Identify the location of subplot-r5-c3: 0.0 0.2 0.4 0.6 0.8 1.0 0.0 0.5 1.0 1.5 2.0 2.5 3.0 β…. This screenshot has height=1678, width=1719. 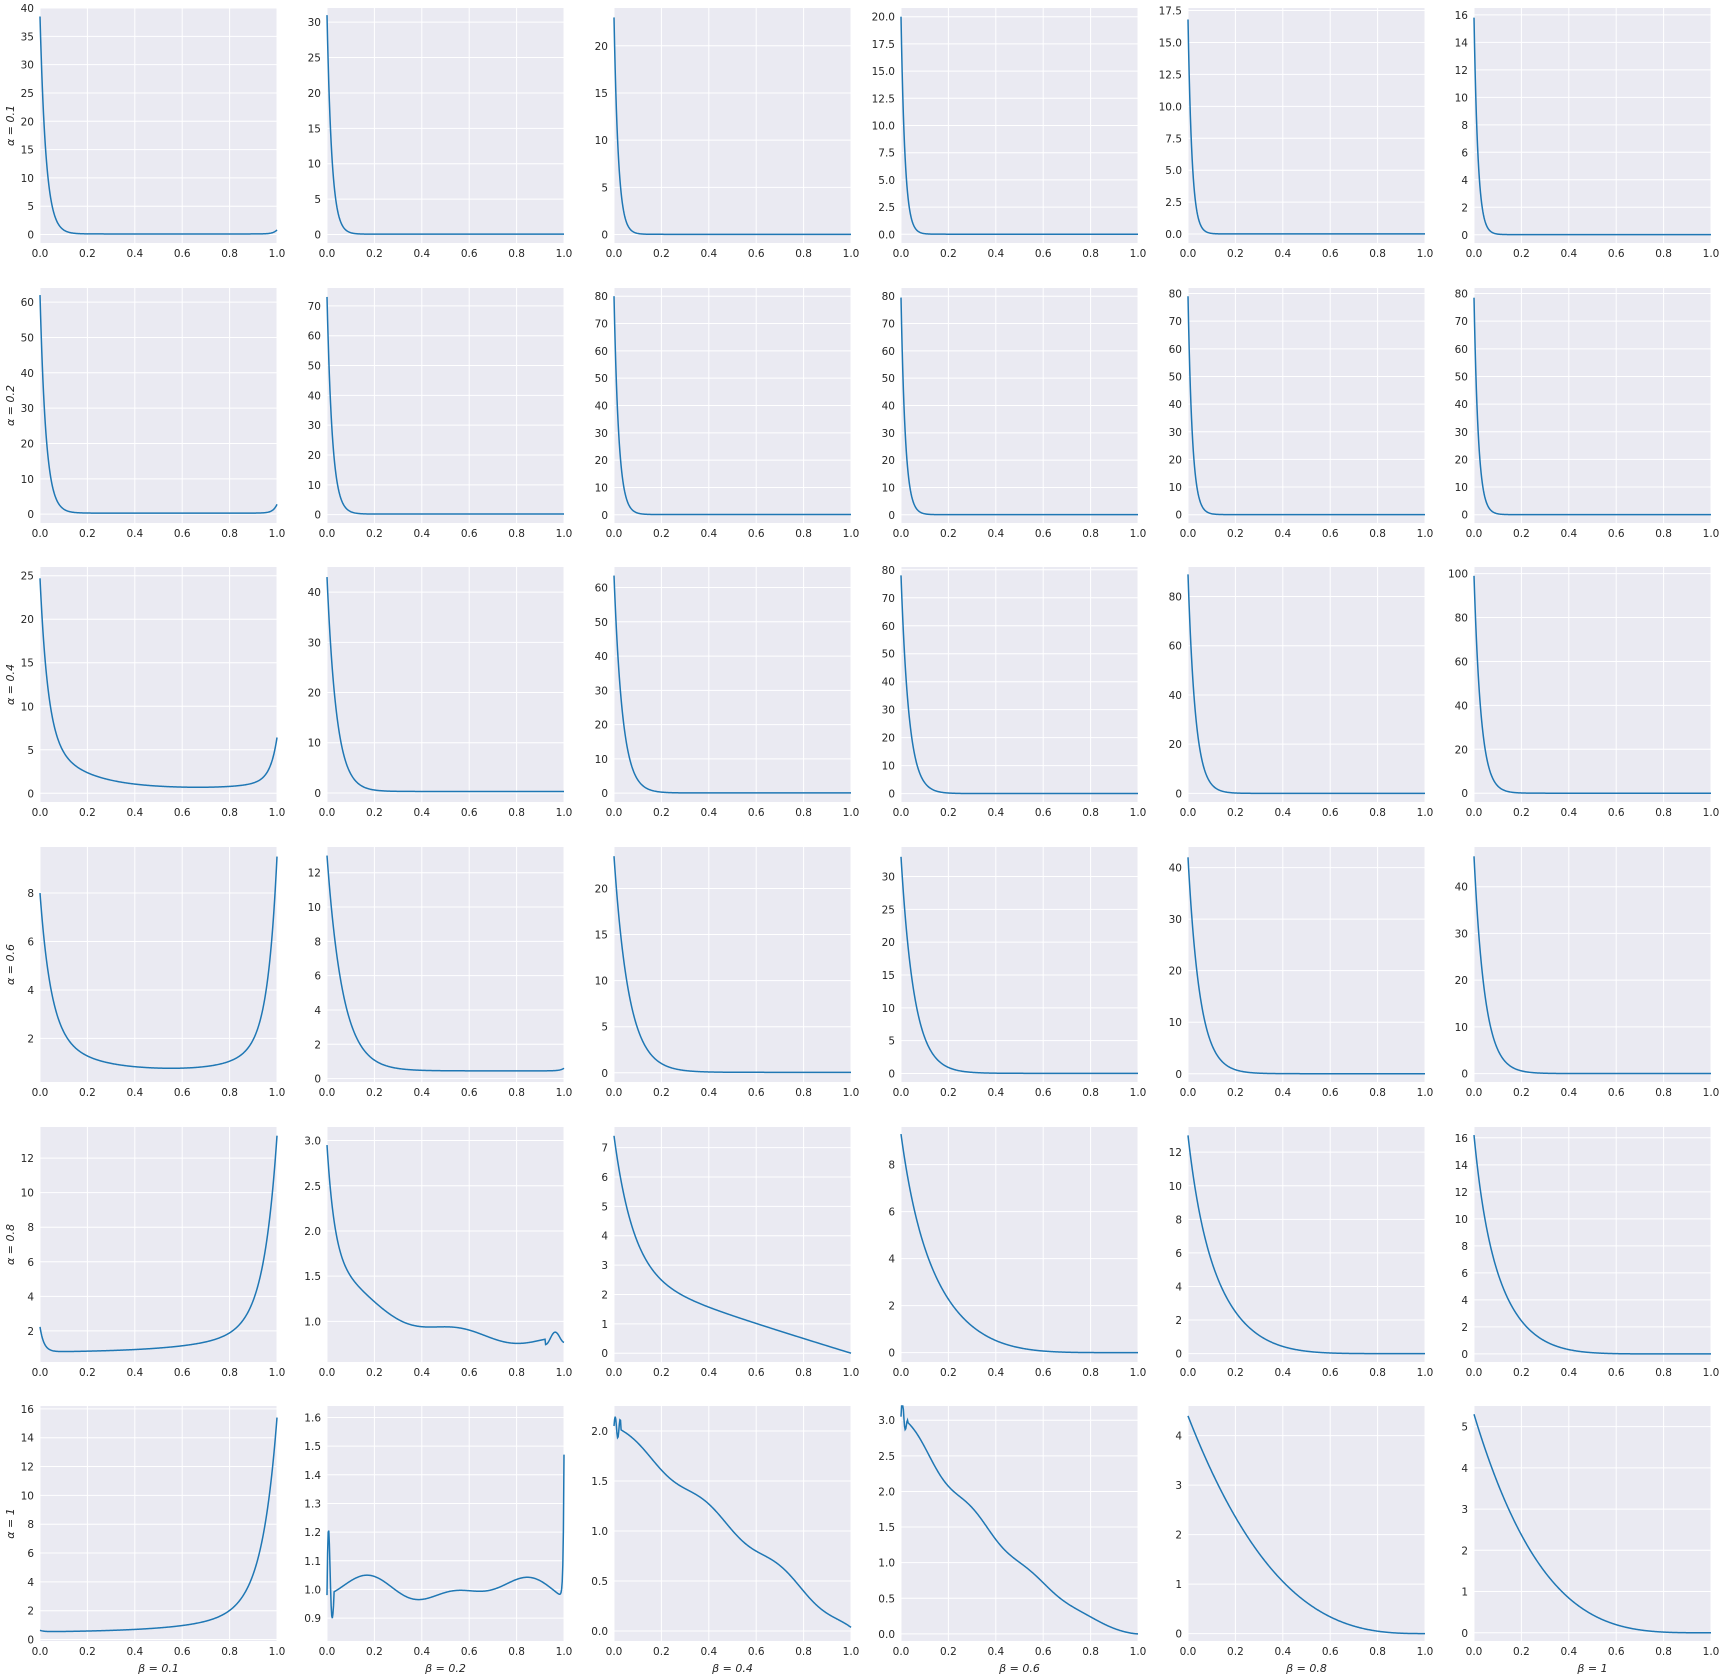
(1012, 1540).